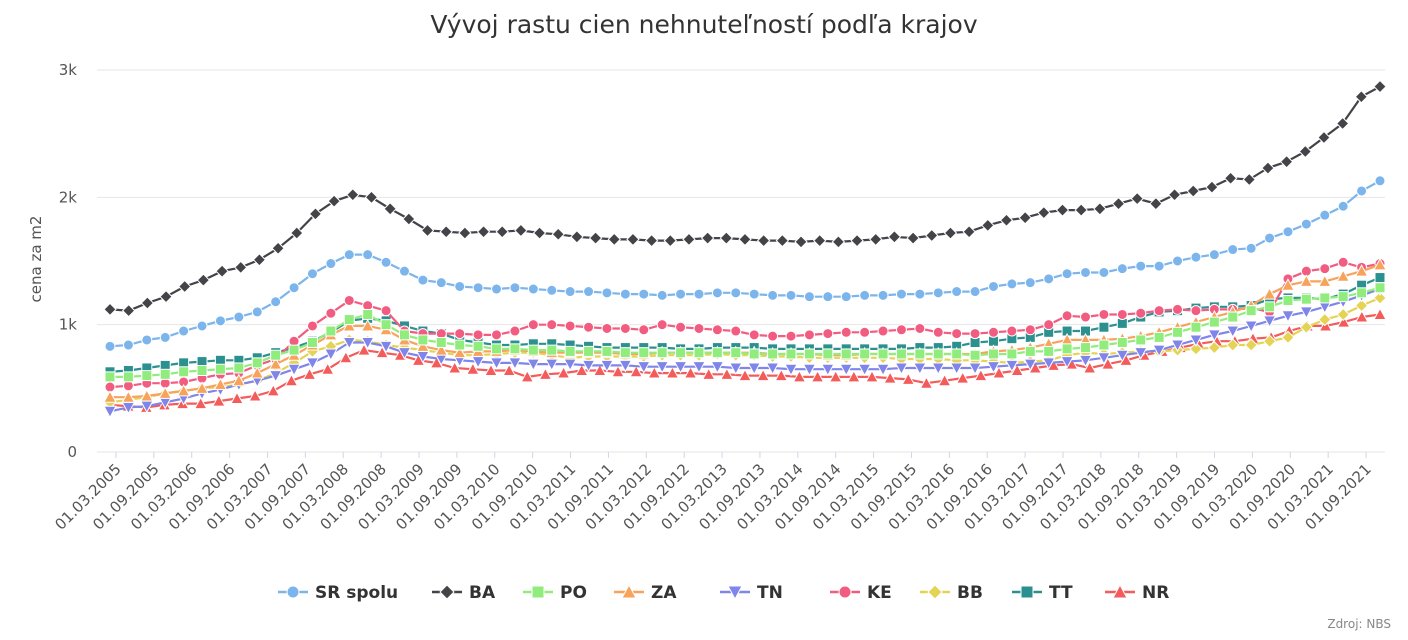 This screenshot has width=1408, height=640. I want to click on legend-item-za: ZA, so click(645, 593).